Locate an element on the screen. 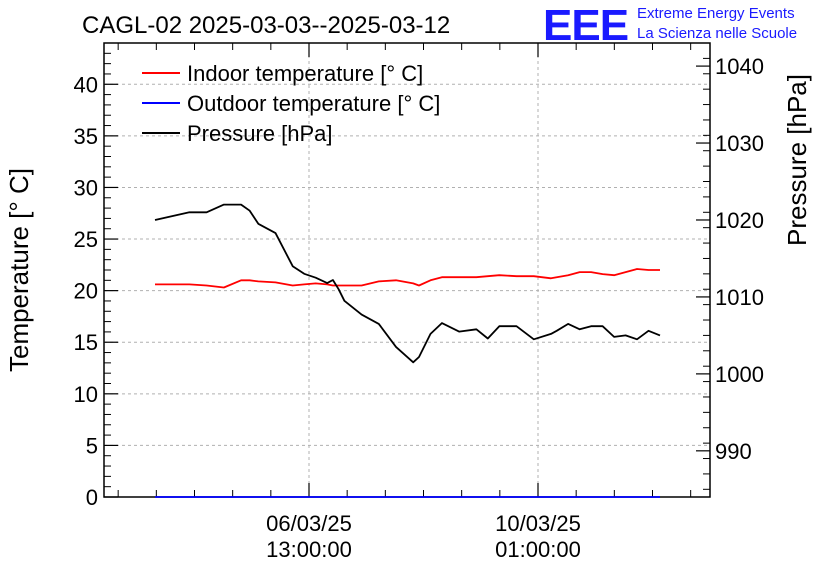 This screenshot has width=836, height=572. logo-line-2: La Scienza nelle Scuole is located at coordinates (717, 33).